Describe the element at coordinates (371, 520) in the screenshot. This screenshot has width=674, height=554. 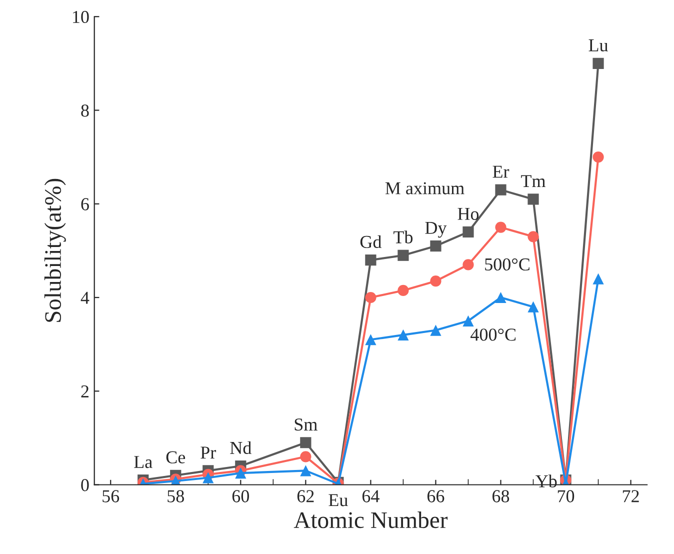
I see `x-axis-title: Atomic Number` at that location.